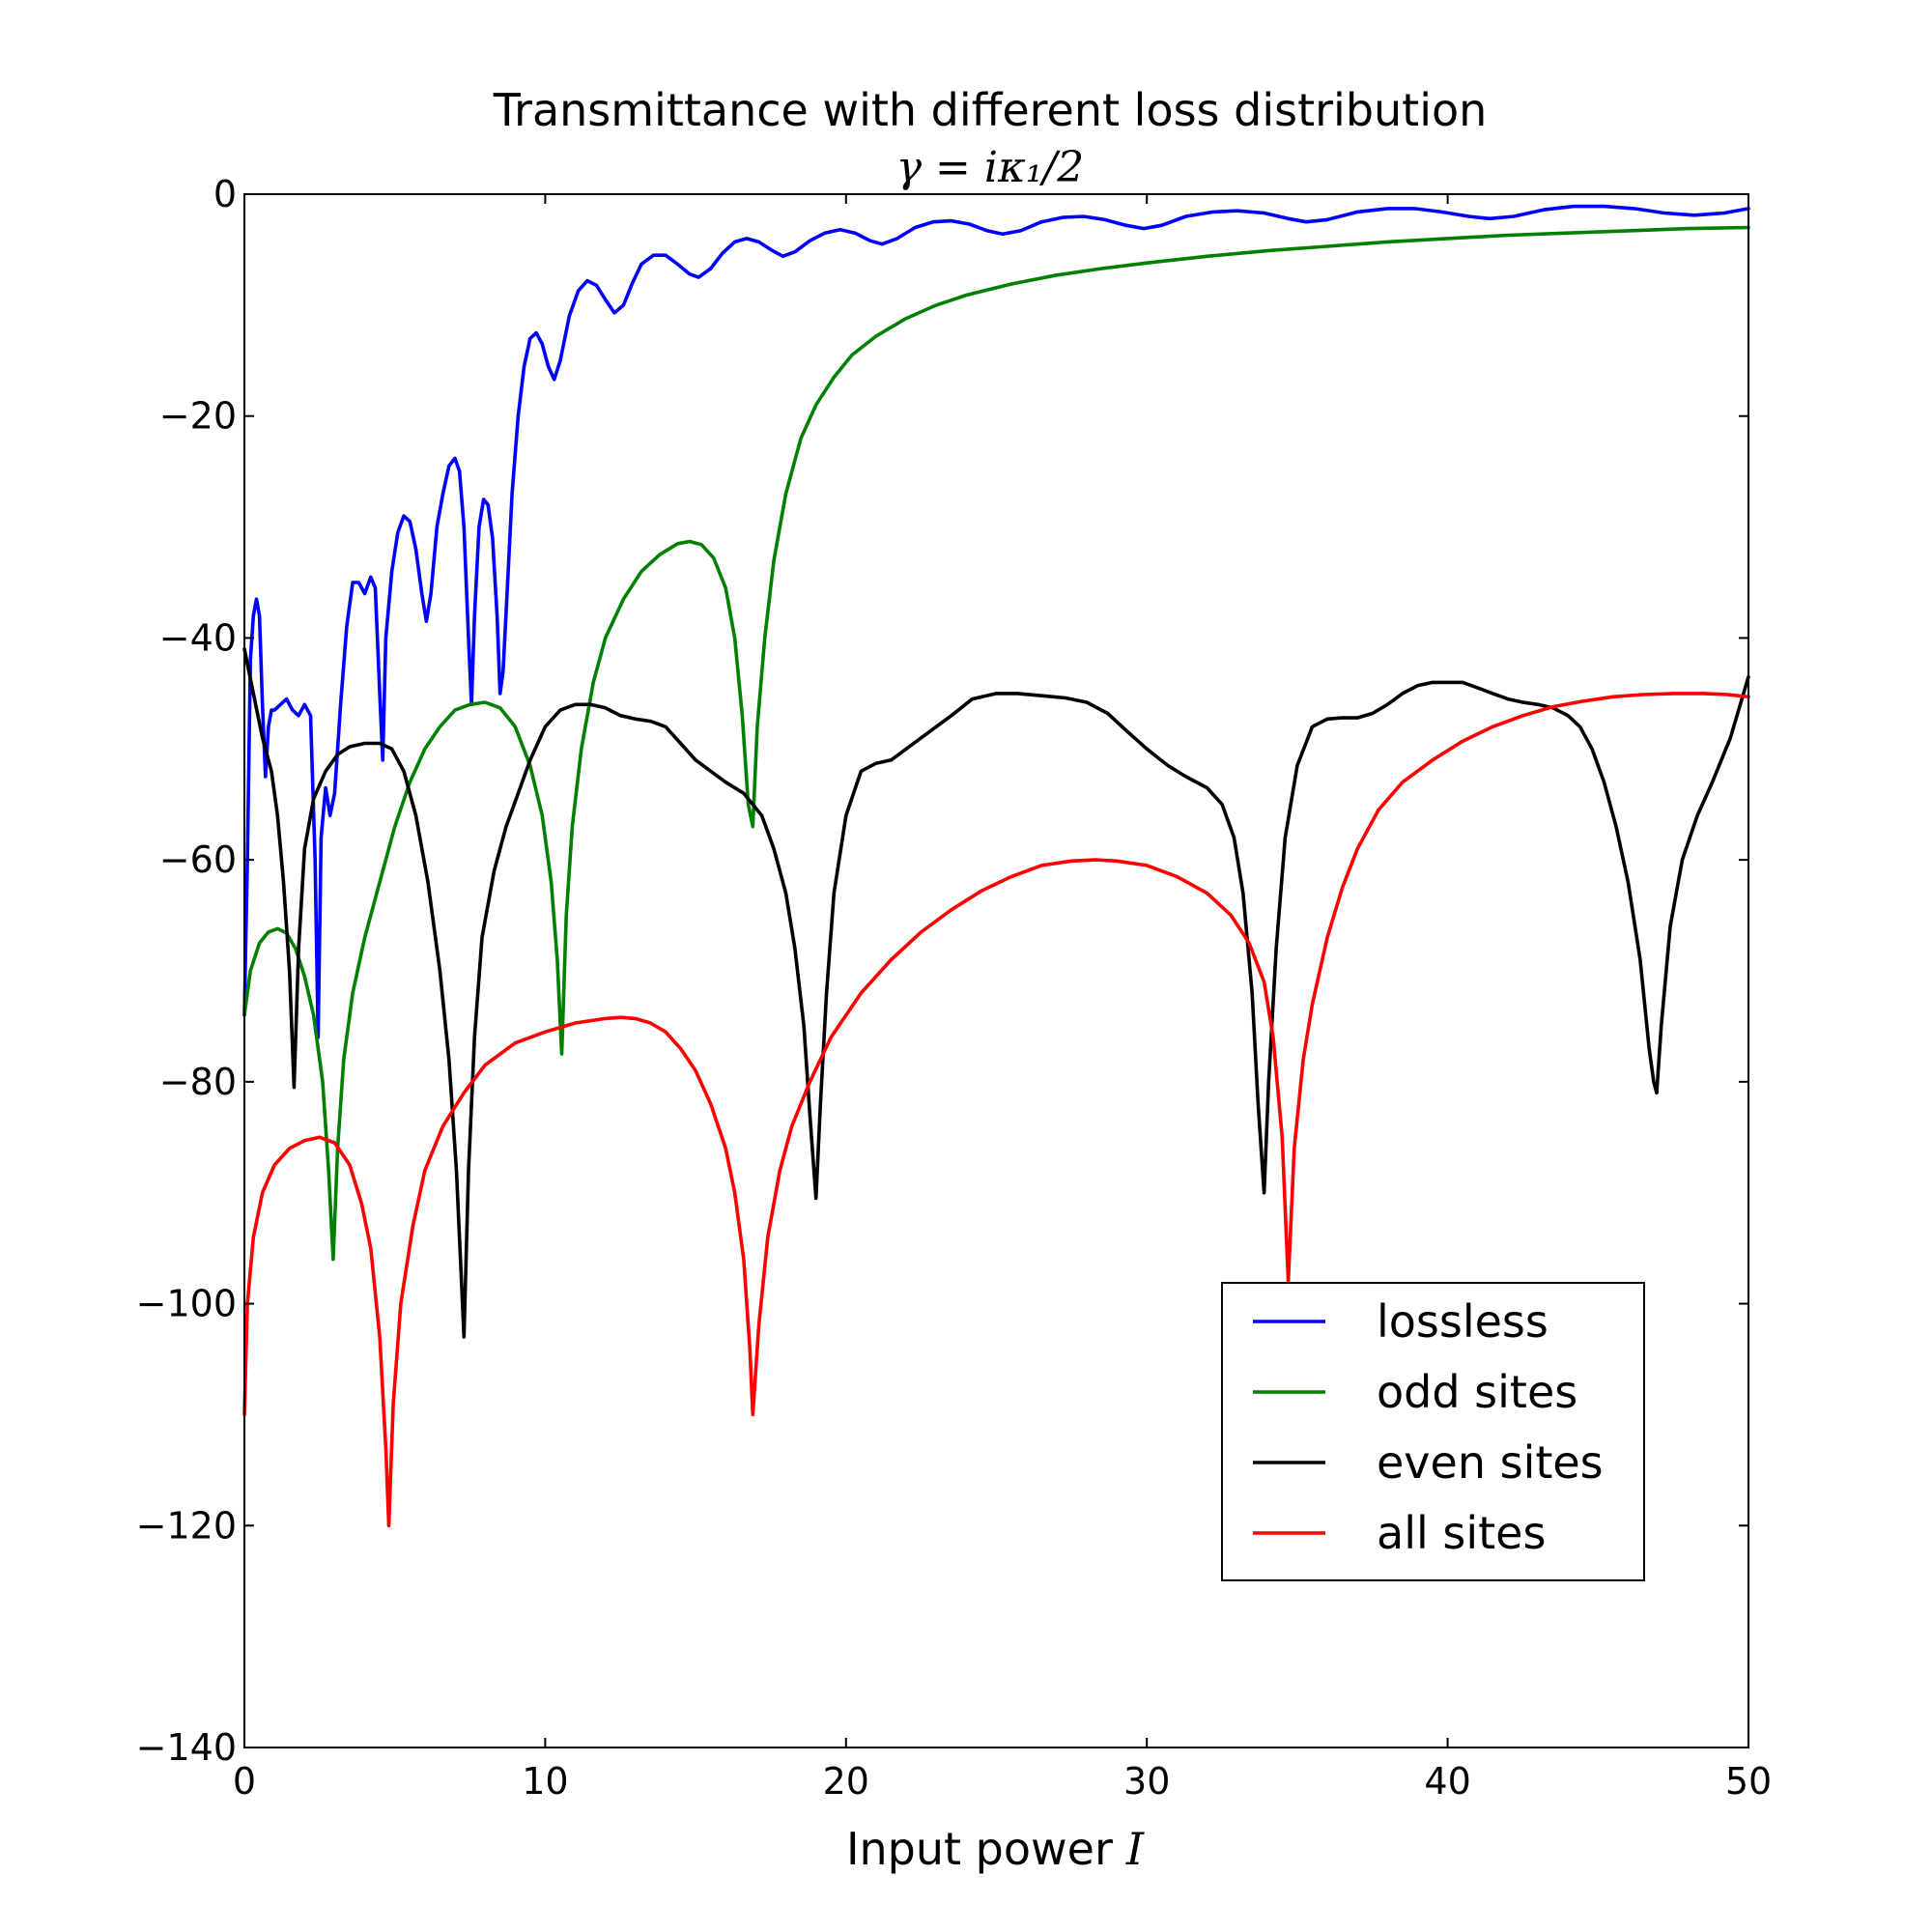 The width and height of the screenshot is (1932, 1932). What do you see at coordinates (1135, 1849) in the screenshot?
I see `x-axis-label-symbol: I` at bounding box center [1135, 1849].